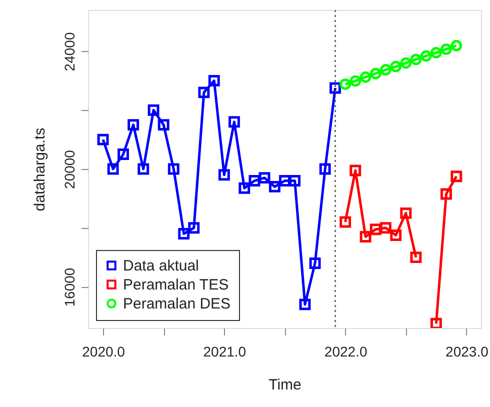  What do you see at coordinates (177, 304) in the screenshot?
I see `legend-label: Peramalan DES` at bounding box center [177, 304].